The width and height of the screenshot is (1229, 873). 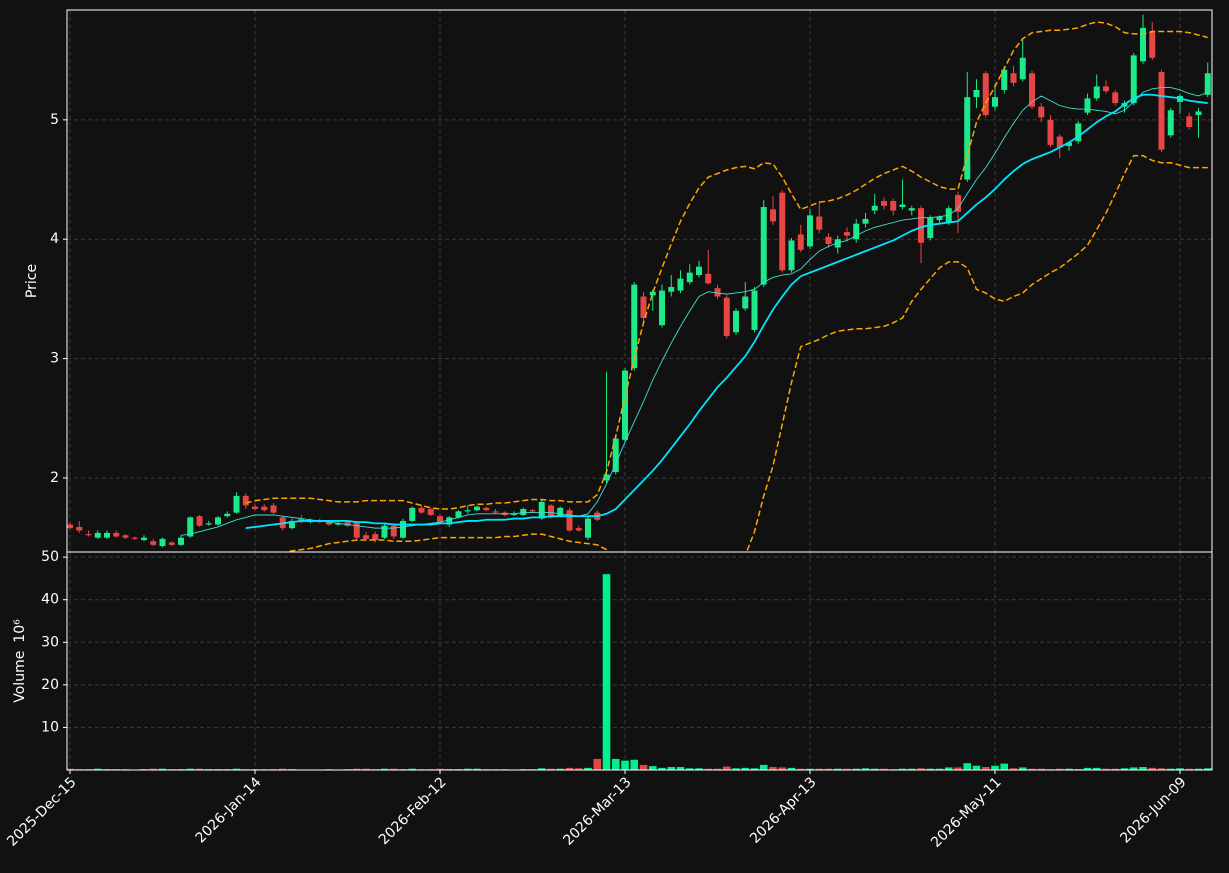 I want to click on y-tick-label: 5, so click(x=54, y=120).